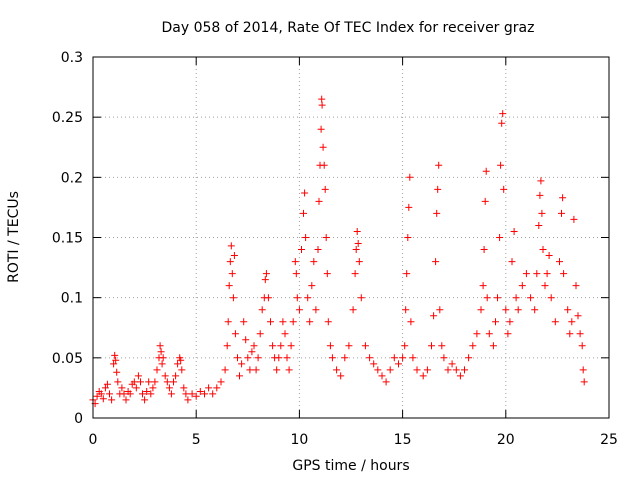 The image size is (640, 480). Describe the element at coordinates (67, 359) in the screenshot. I see `y-tick-label: 0.05` at that location.